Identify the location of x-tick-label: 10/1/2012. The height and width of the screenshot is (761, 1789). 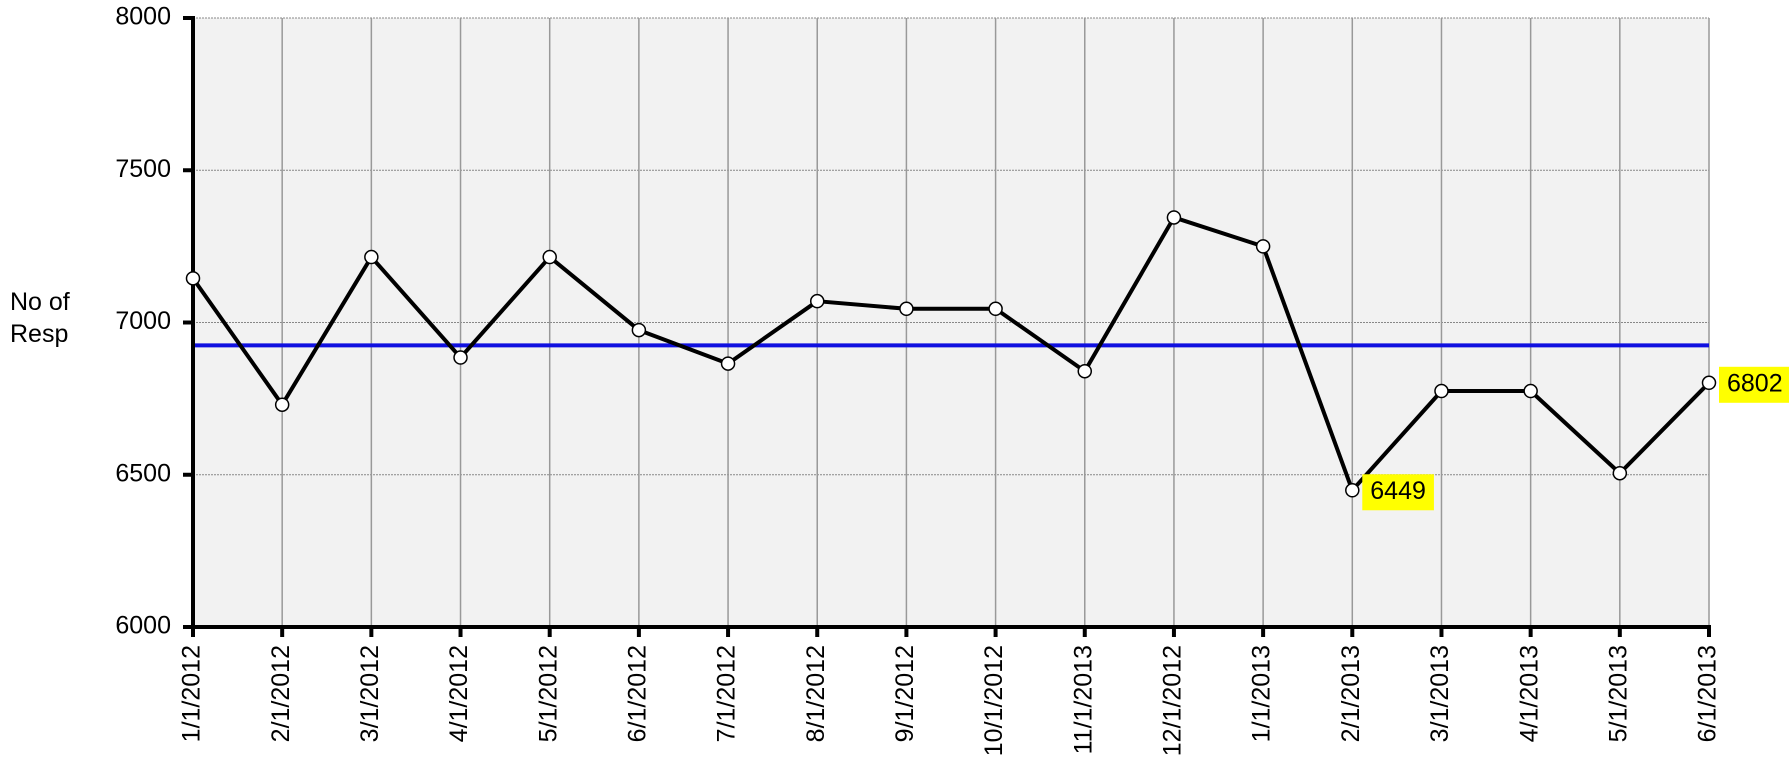
(994, 700).